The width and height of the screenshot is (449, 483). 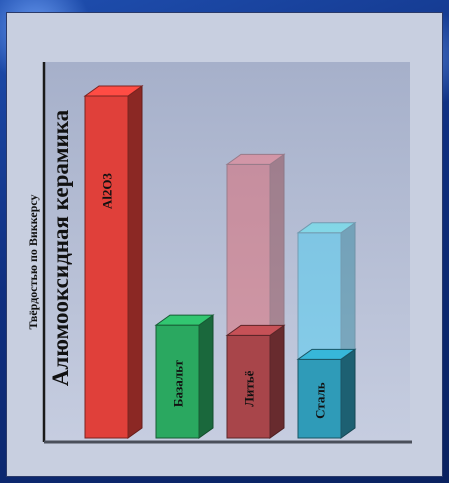 What do you see at coordinates (326, 354) in the screenshot?
I see `bar-3-top` at bounding box center [326, 354].